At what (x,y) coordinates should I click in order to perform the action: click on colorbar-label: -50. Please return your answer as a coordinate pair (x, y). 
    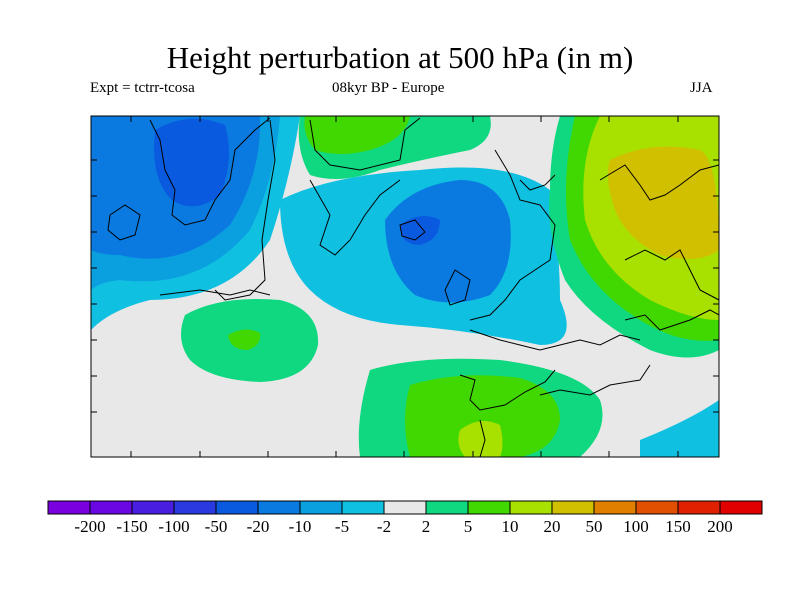
    Looking at the image, I should click on (216, 526).